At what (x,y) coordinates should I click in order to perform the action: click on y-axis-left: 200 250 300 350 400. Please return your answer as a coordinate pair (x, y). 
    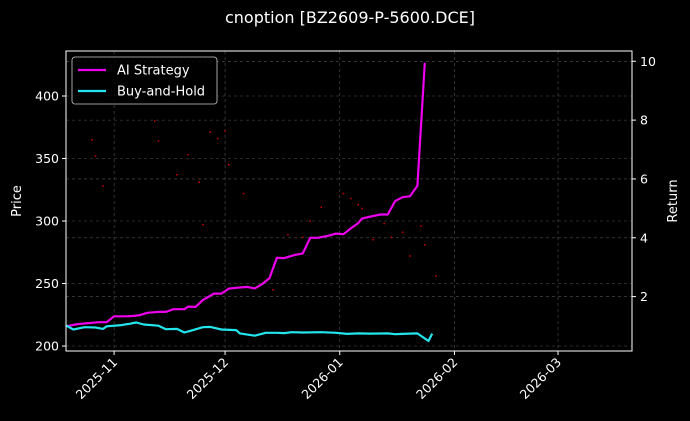
    Looking at the image, I should click on (50, 221).